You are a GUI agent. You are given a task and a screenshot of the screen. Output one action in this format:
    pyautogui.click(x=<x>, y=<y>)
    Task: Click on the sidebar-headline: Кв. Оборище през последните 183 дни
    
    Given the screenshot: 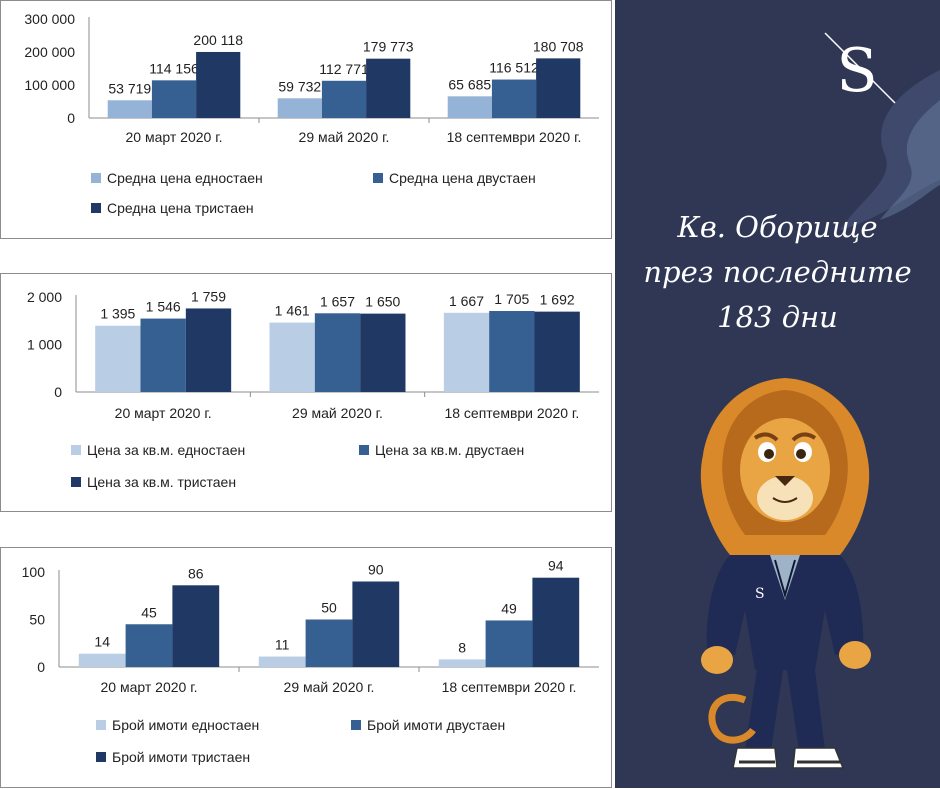 What is the action you would take?
    pyautogui.click(x=777, y=272)
    